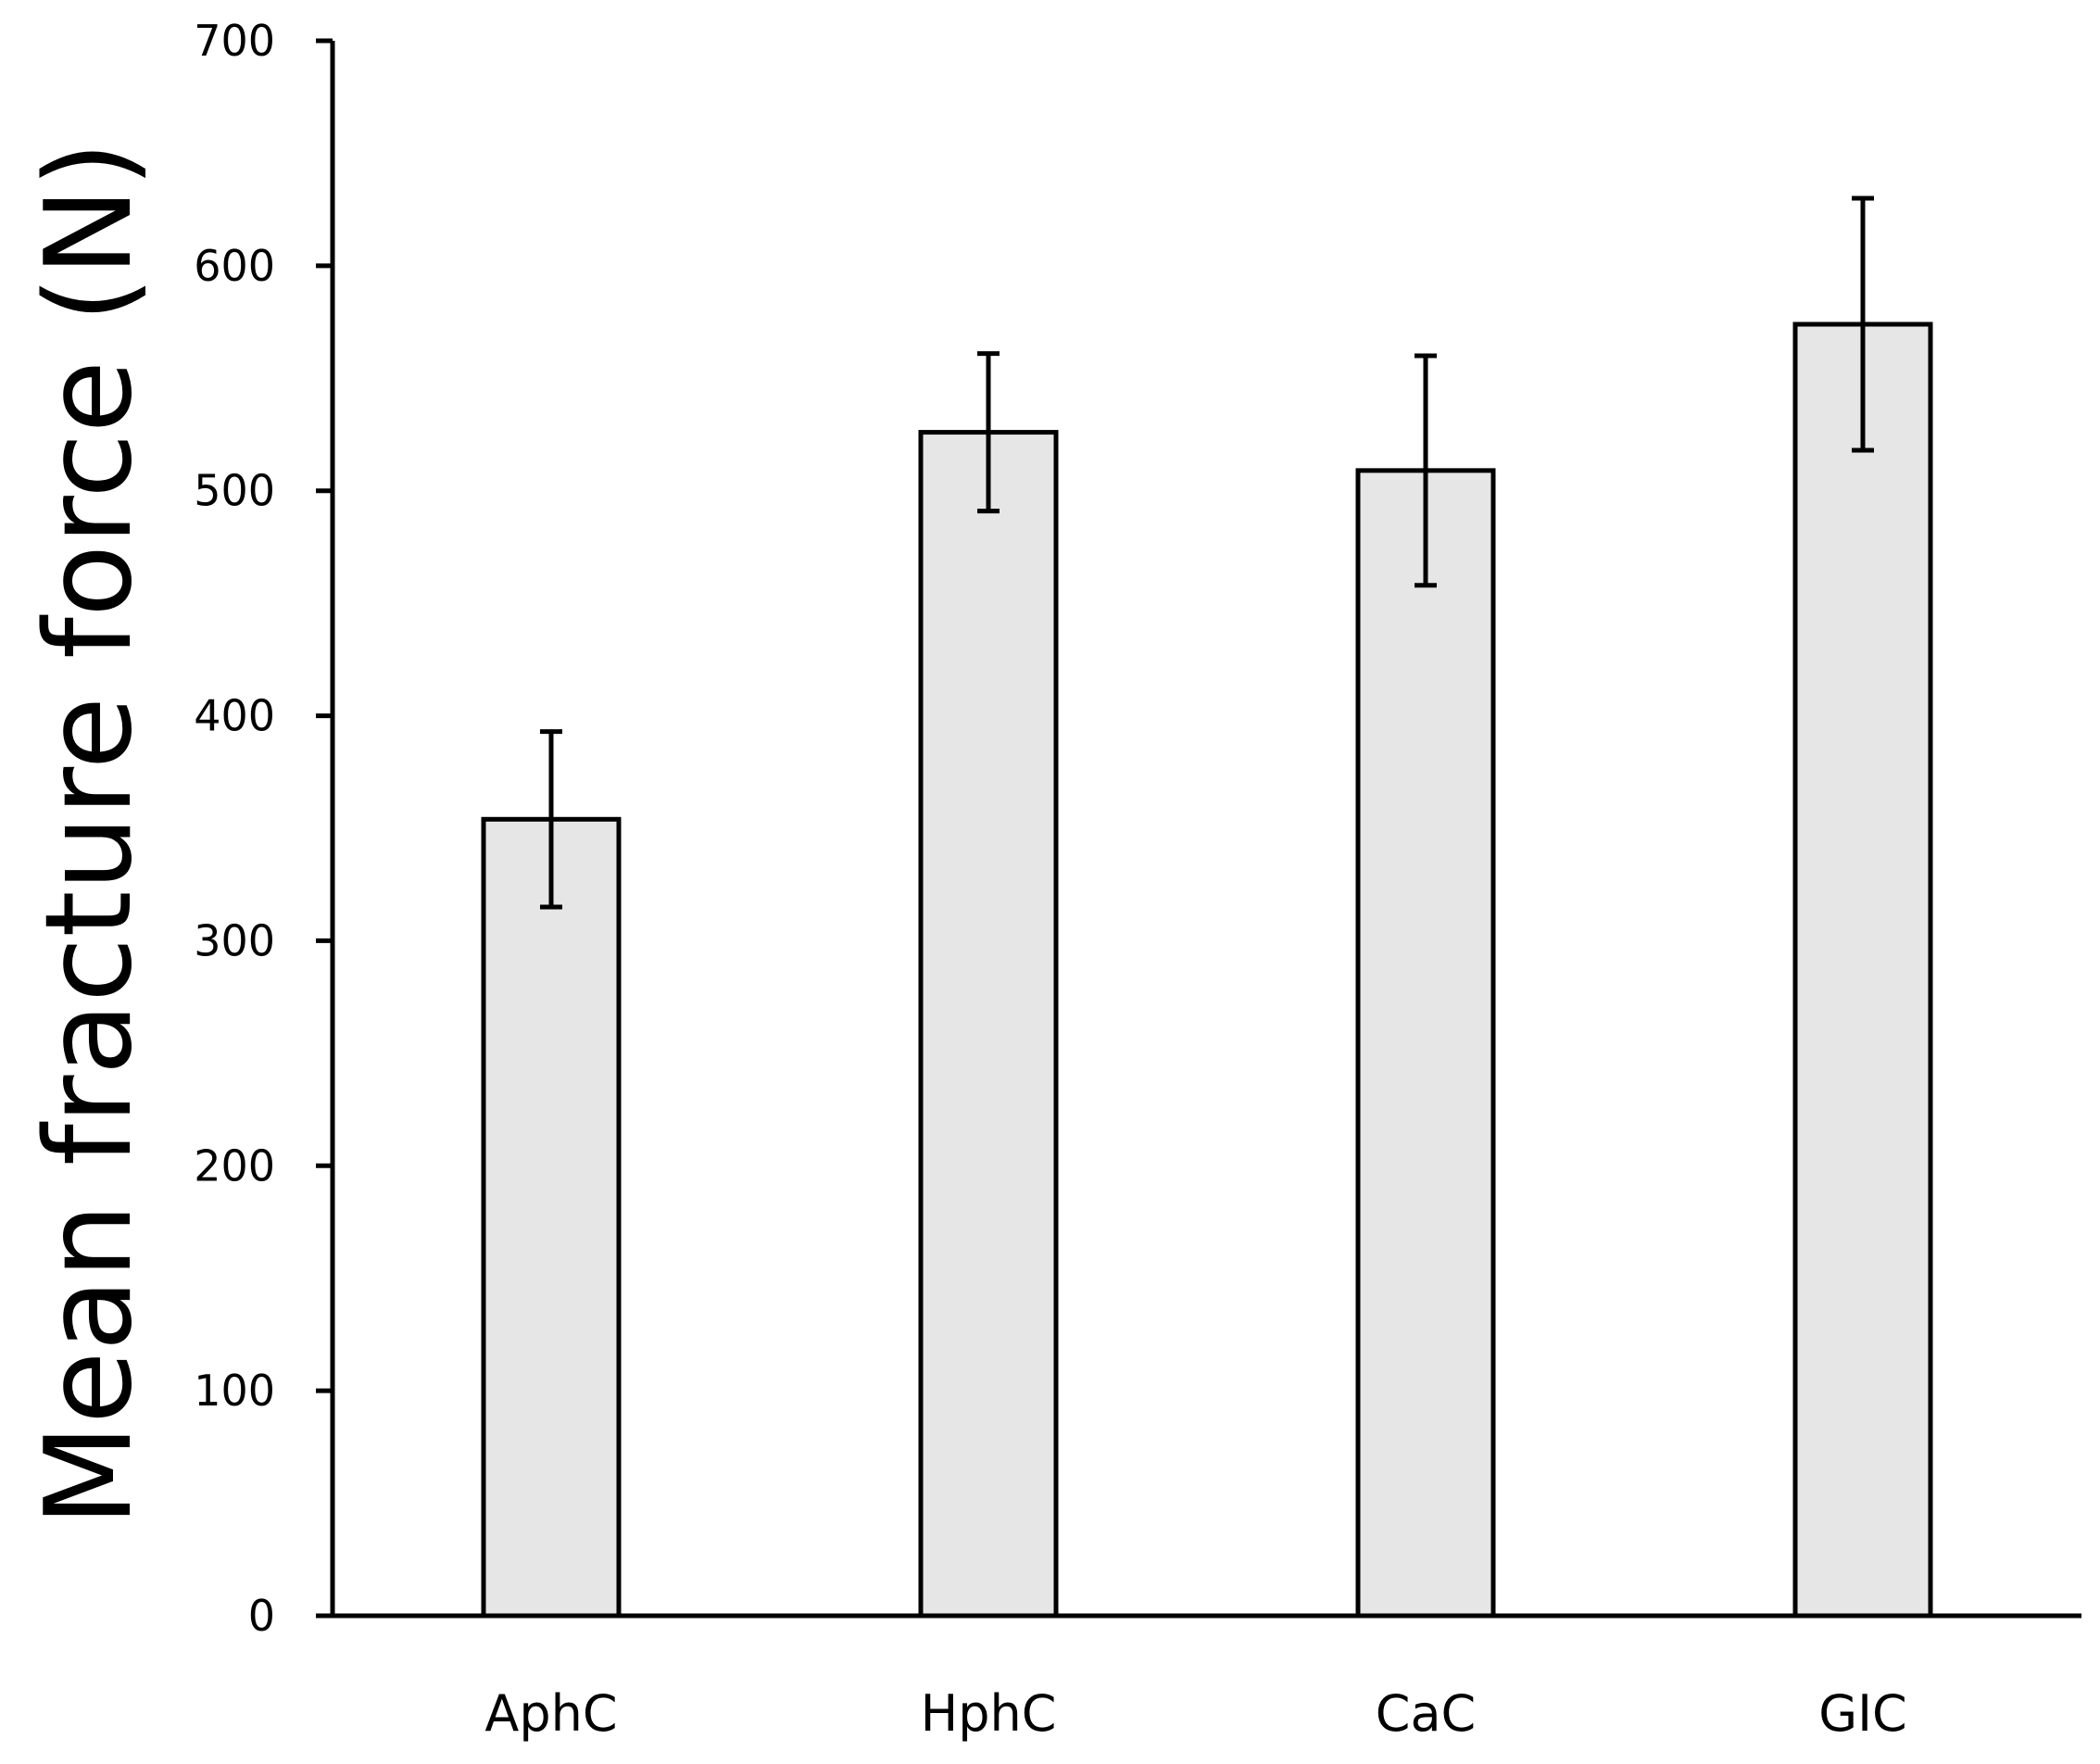  What do you see at coordinates (989, 1024) in the screenshot?
I see `bar-hphc` at bounding box center [989, 1024].